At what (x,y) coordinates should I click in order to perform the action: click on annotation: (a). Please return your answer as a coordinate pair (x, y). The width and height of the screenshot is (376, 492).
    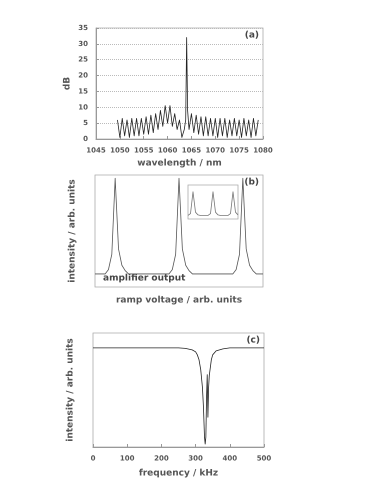
    Looking at the image, I should click on (252, 35).